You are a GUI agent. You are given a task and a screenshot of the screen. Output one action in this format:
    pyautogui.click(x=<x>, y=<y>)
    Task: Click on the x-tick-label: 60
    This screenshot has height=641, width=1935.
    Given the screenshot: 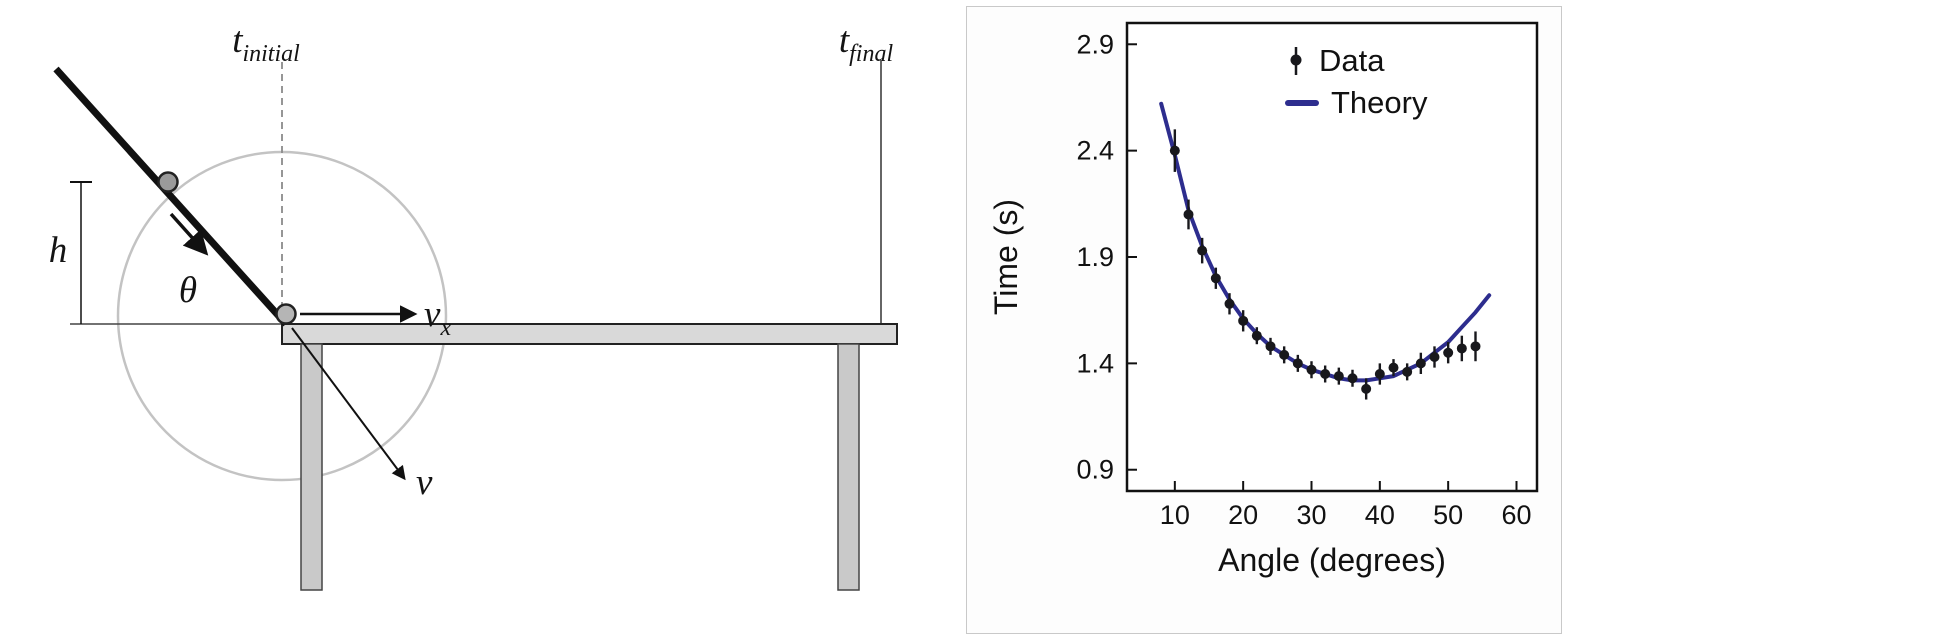 What is the action you would take?
    pyautogui.click(x=1516, y=515)
    